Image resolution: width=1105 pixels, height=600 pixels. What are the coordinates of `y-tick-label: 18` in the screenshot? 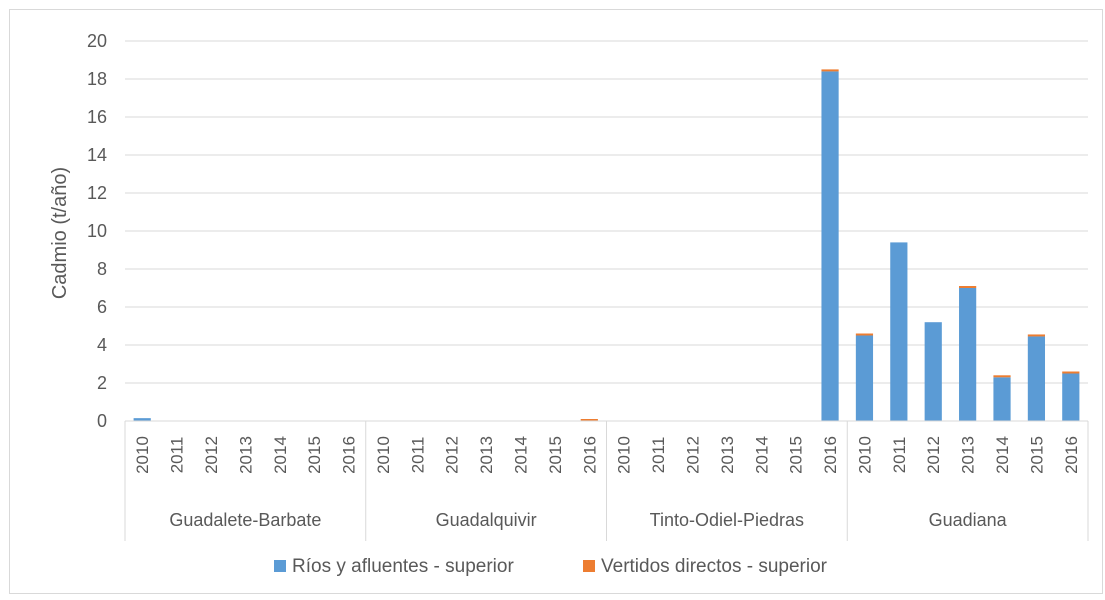 It's located at (97, 79).